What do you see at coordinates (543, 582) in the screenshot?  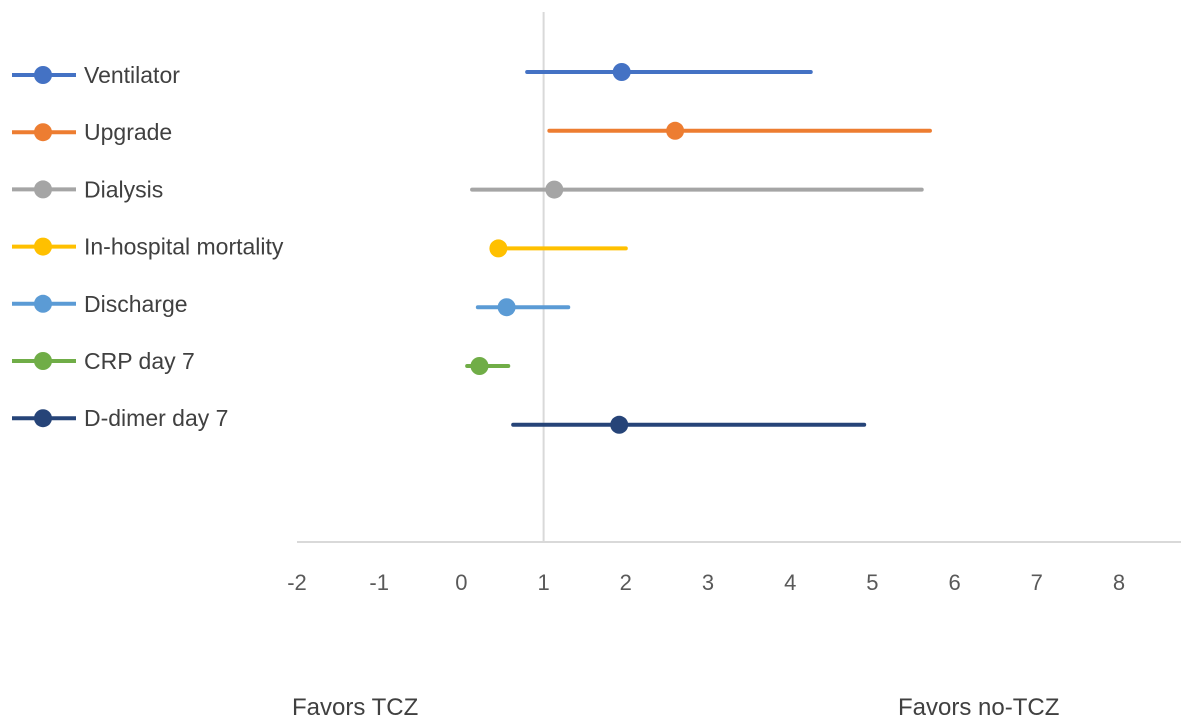 I see `x-tick-label: 1` at bounding box center [543, 582].